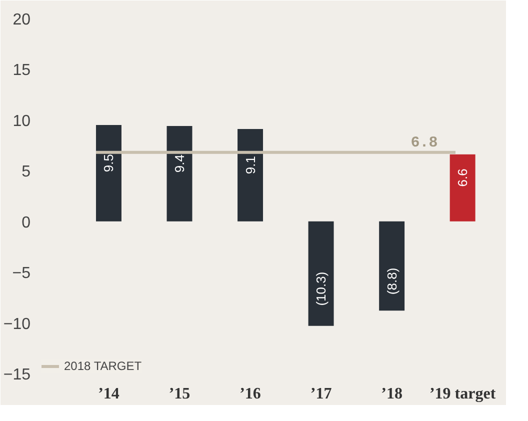  What do you see at coordinates (462, 177) in the screenshot?
I see `data-label: 6.6` at bounding box center [462, 177].